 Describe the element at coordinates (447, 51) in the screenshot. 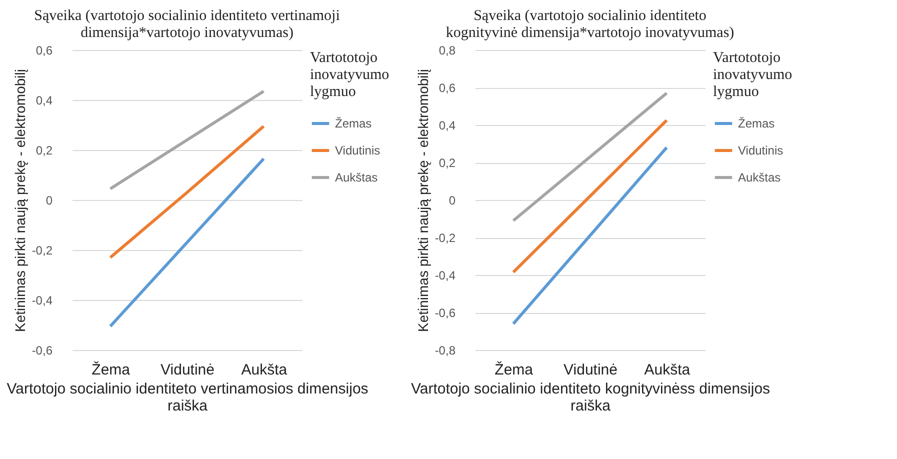

I see `y-tick-label: 0,8` at that location.